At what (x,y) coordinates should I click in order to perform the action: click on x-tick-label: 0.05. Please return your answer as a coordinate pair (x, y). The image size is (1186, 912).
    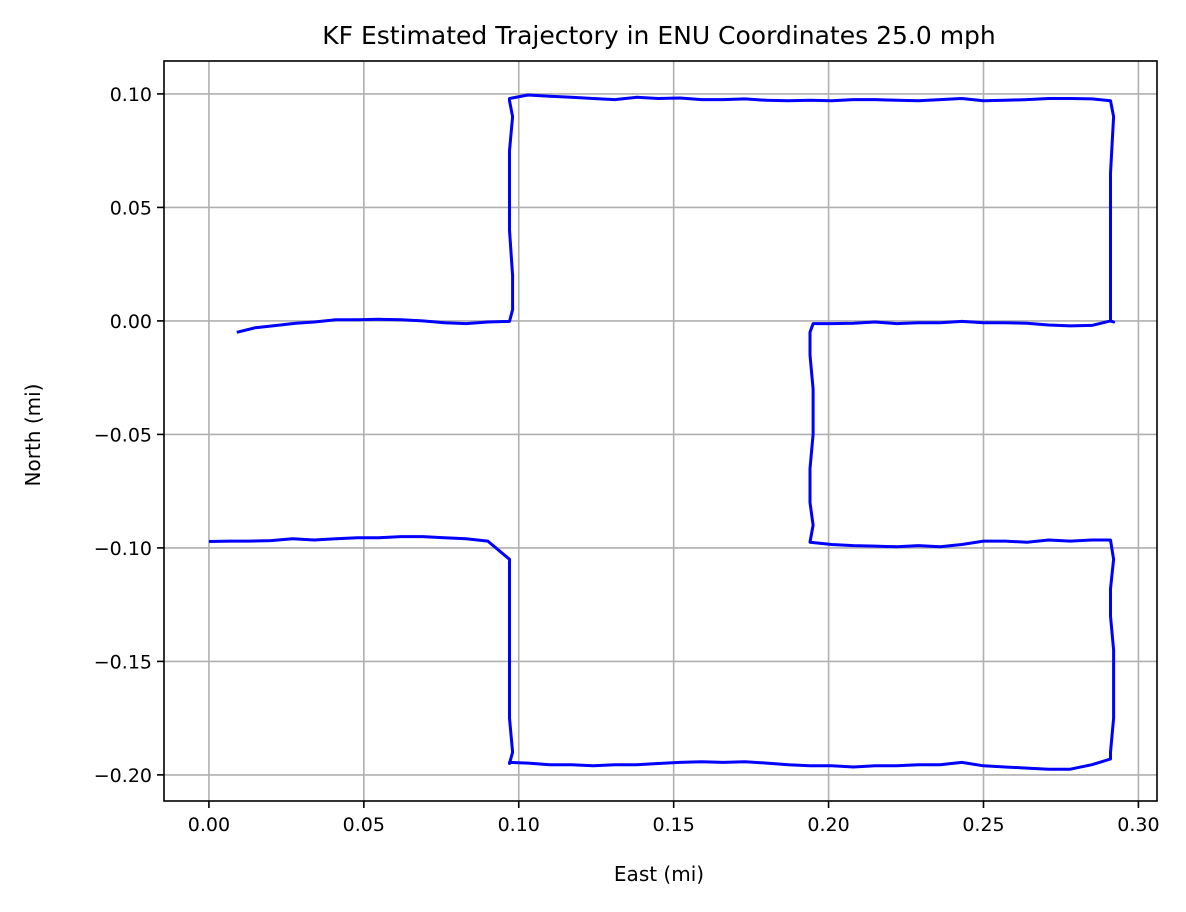
    Looking at the image, I should click on (364, 825).